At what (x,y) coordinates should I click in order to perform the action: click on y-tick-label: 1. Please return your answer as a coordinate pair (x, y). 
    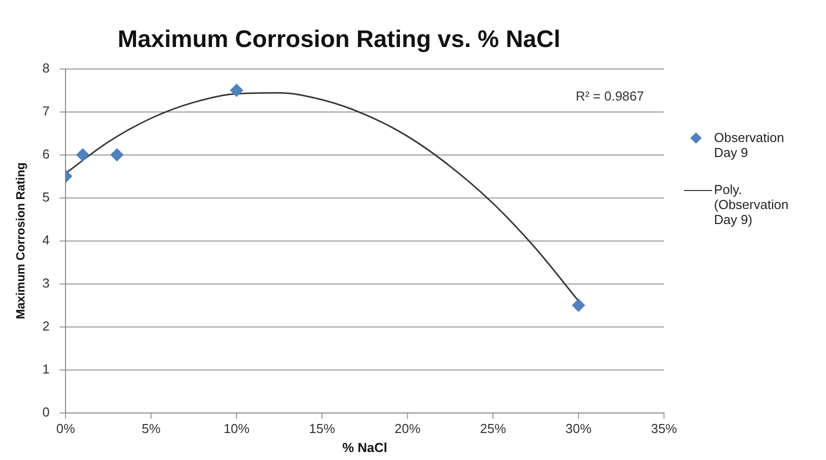
    Looking at the image, I should click on (46, 368).